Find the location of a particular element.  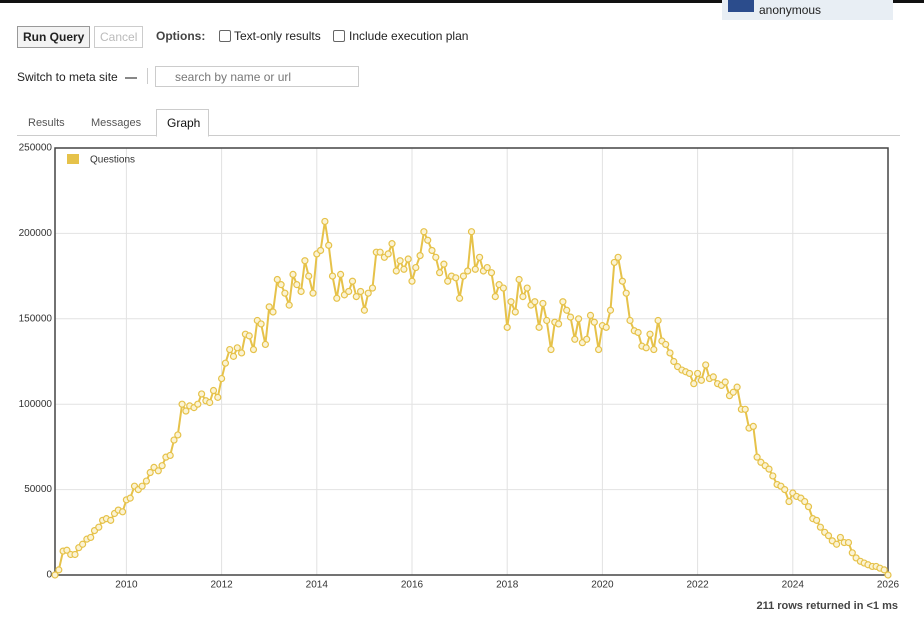

option-label: Text-only results is located at coordinates (277, 36).